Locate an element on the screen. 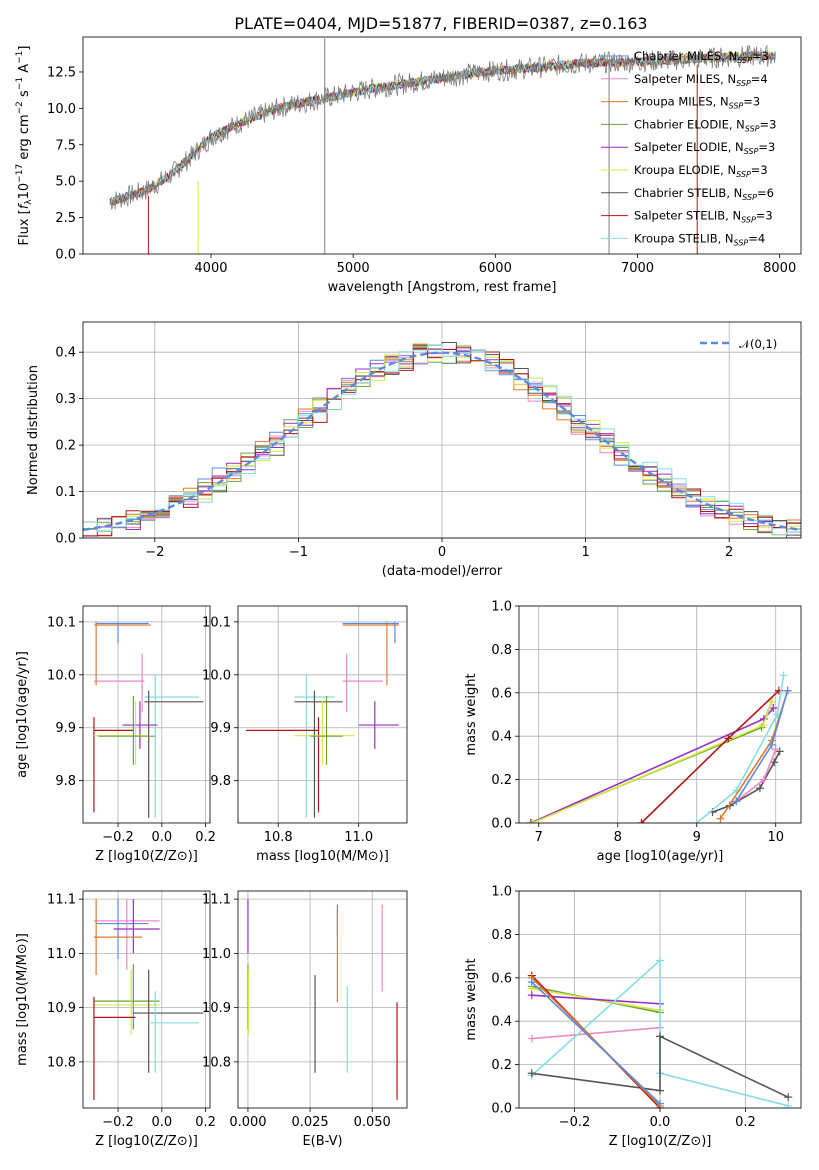 The width and height of the screenshot is (819, 1170). x-axis-label: wavelength [Angstrom, rest frame] is located at coordinates (442, 287).